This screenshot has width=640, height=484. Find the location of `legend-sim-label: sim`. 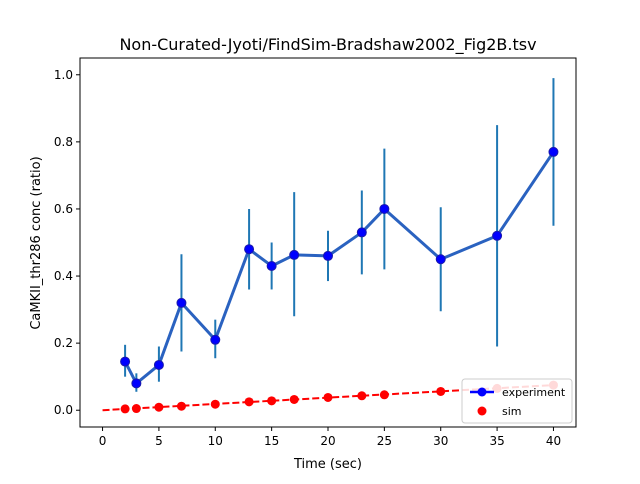

legend-sim-label: sim is located at coordinates (512, 411).